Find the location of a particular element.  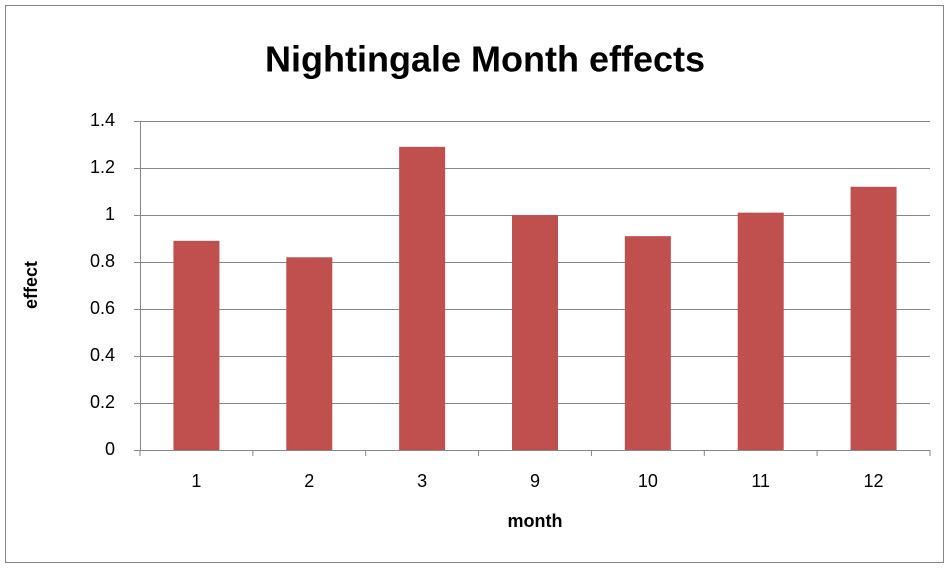

x-tick-label: 10 is located at coordinates (648, 481).